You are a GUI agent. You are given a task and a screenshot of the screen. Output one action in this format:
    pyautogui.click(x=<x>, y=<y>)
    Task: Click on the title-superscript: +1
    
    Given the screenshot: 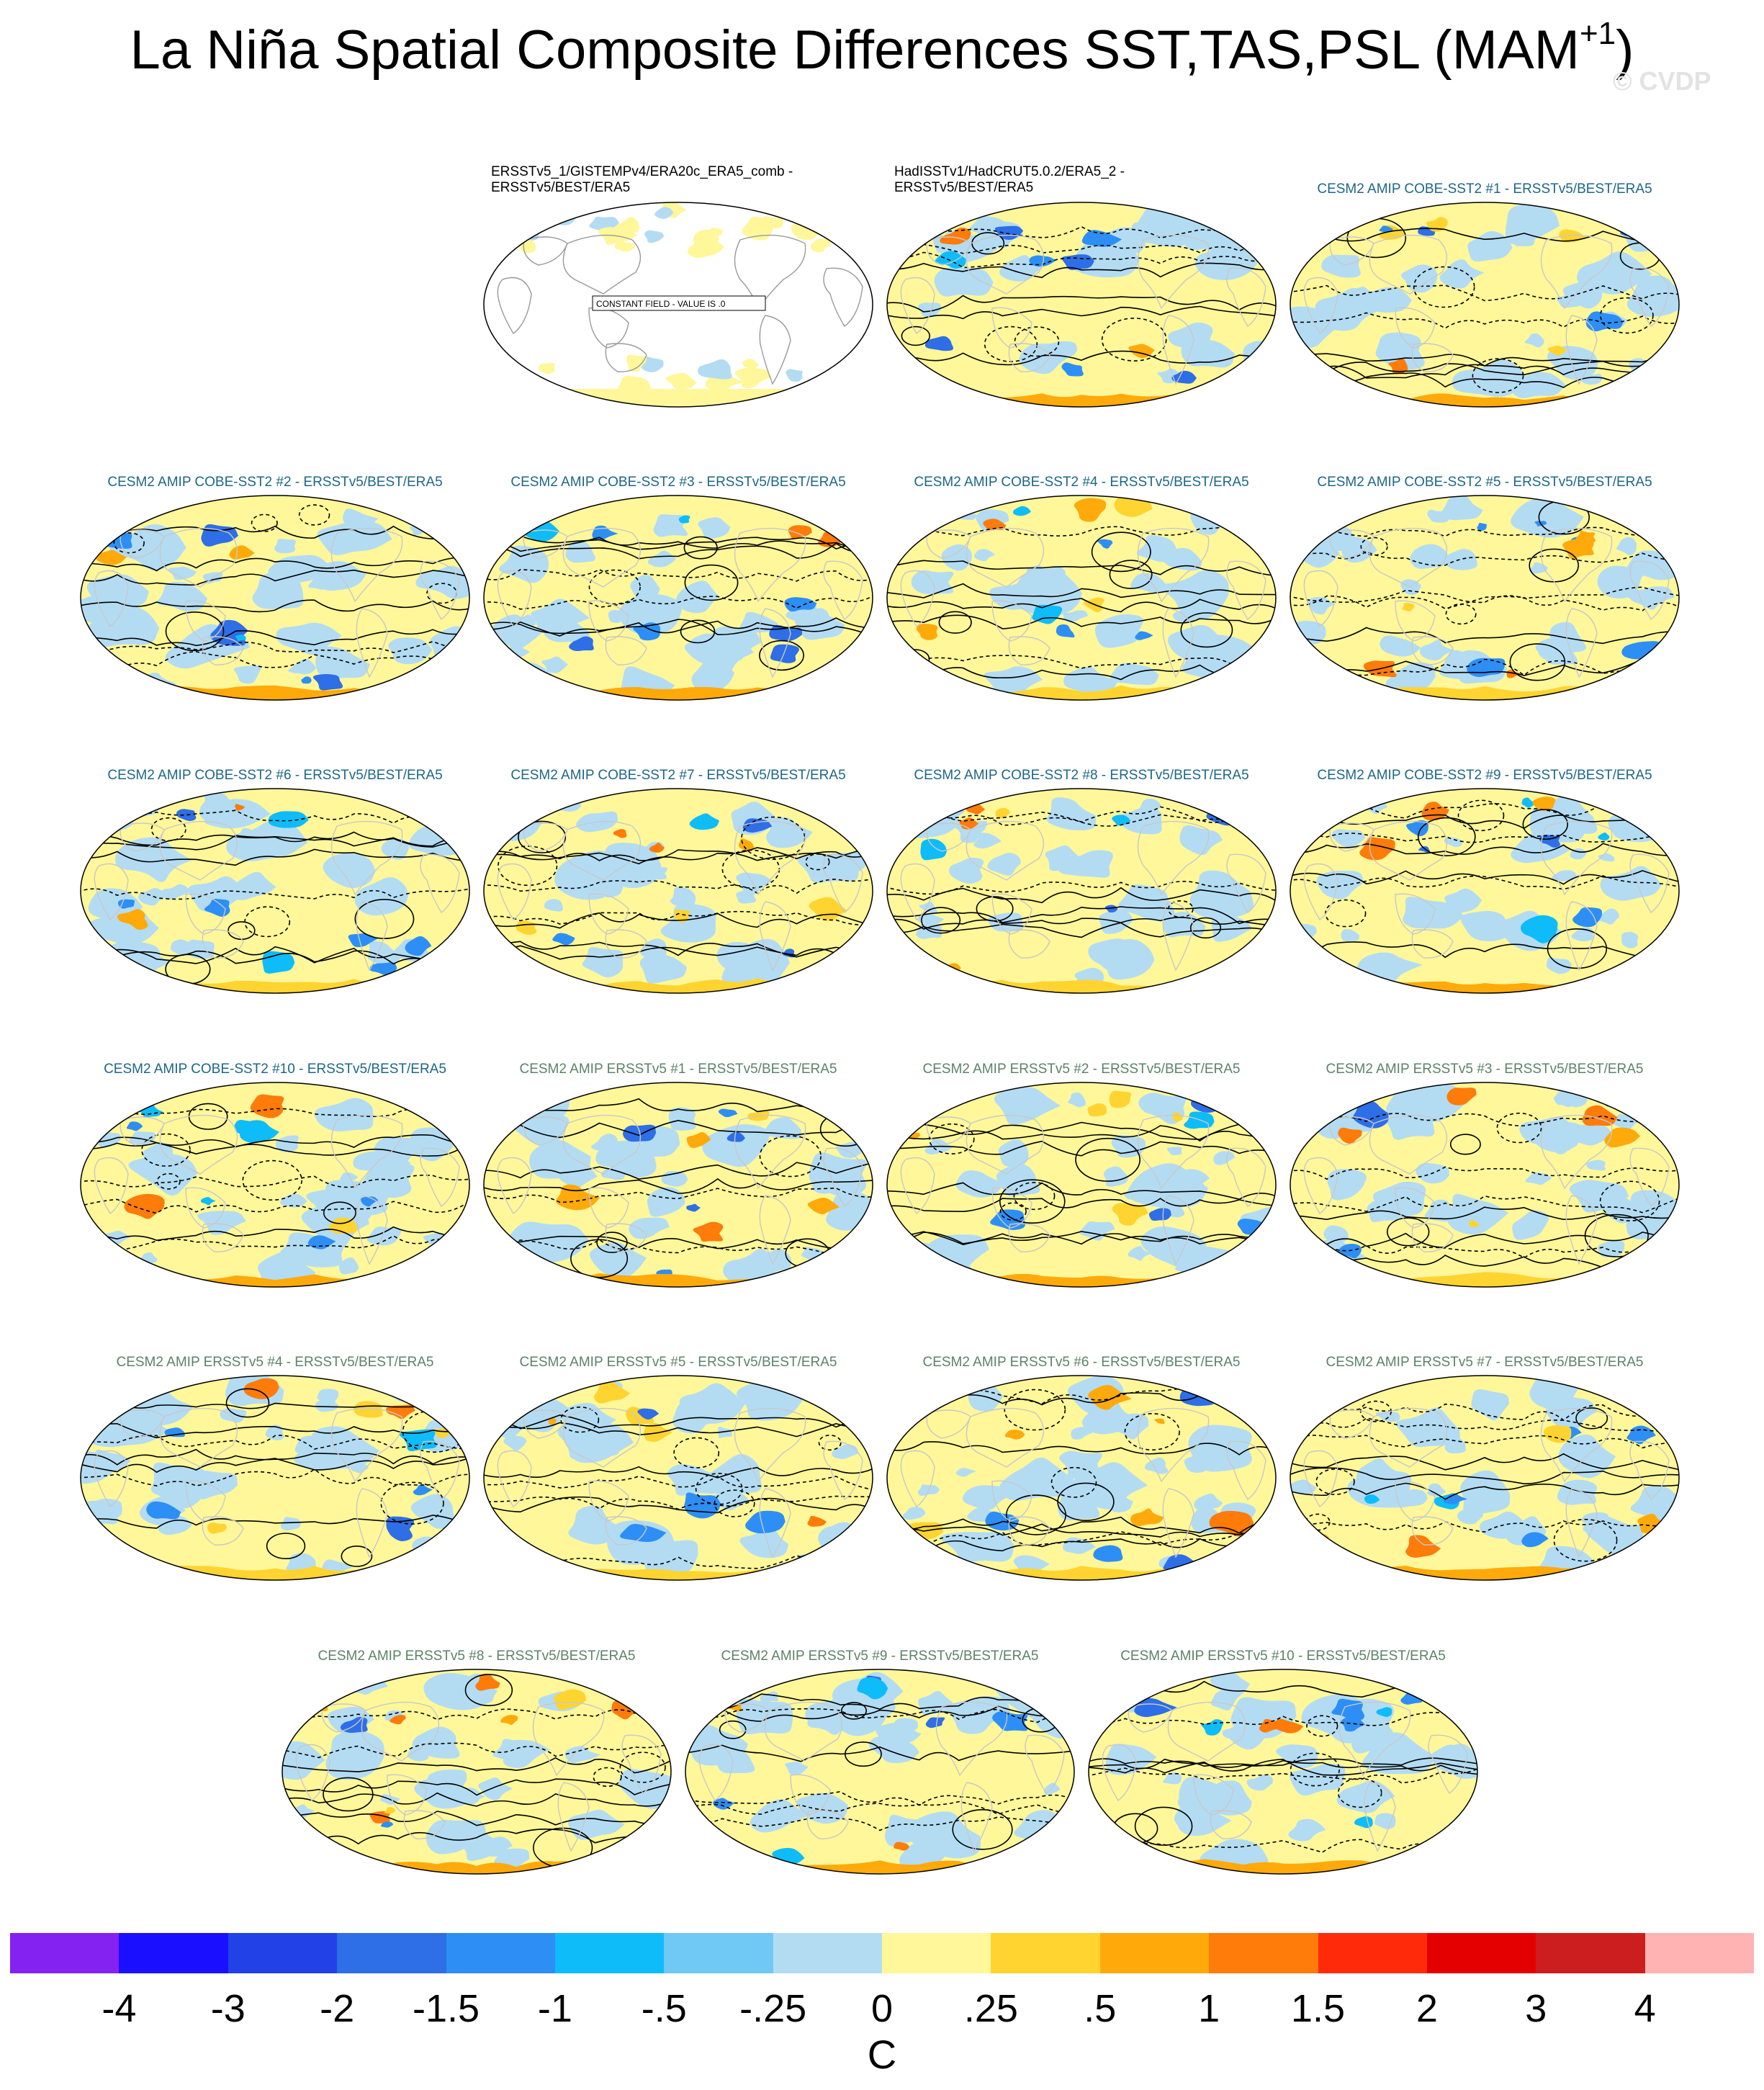 What is the action you would take?
    pyautogui.click(x=1597, y=33)
    